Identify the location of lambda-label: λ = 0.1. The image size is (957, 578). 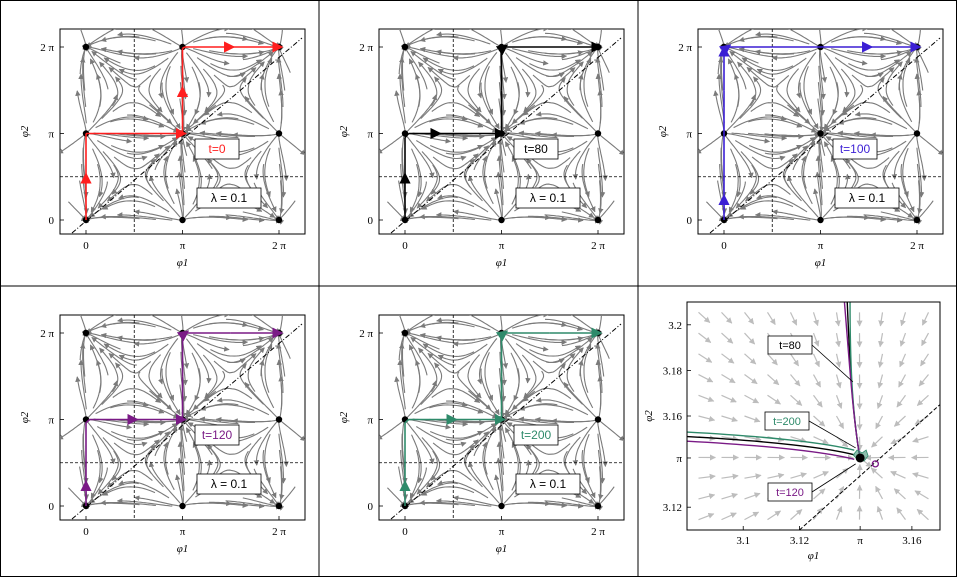
(867, 198).